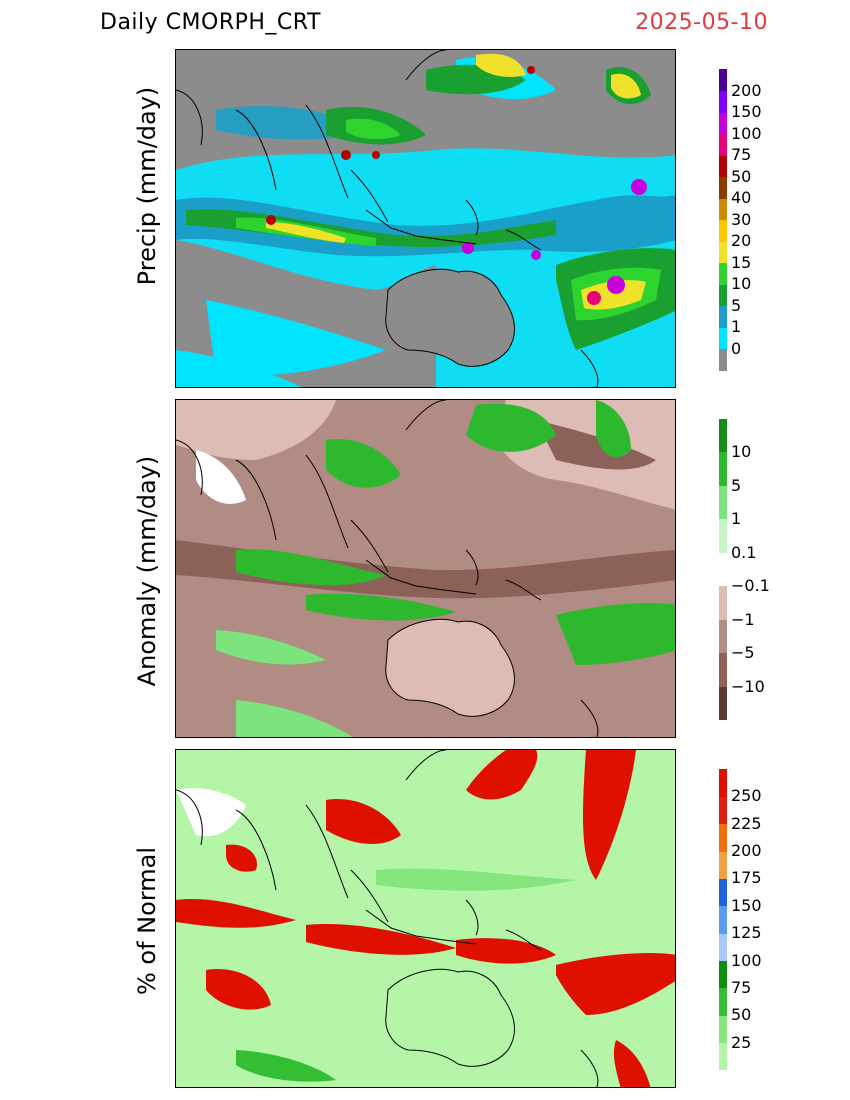 The image size is (850, 1100). I want to click on percent-colorbar-tick-label: 200, so click(746, 851).